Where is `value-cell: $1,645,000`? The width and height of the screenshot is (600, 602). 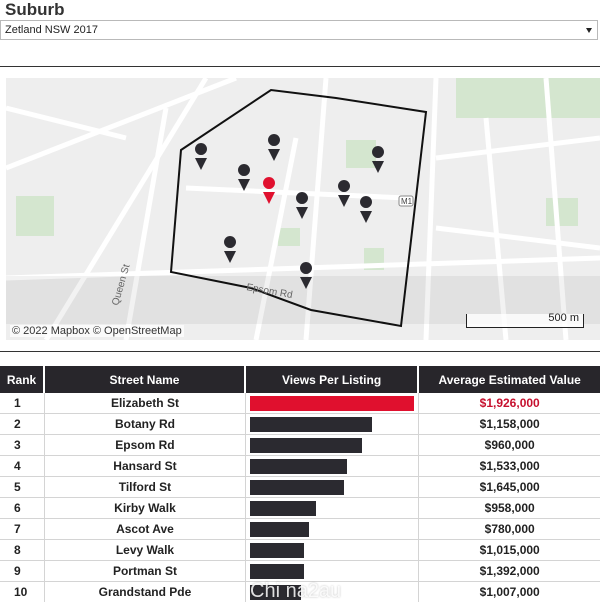 value-cell: $1,645,000 is located at coordinates (509, 487).